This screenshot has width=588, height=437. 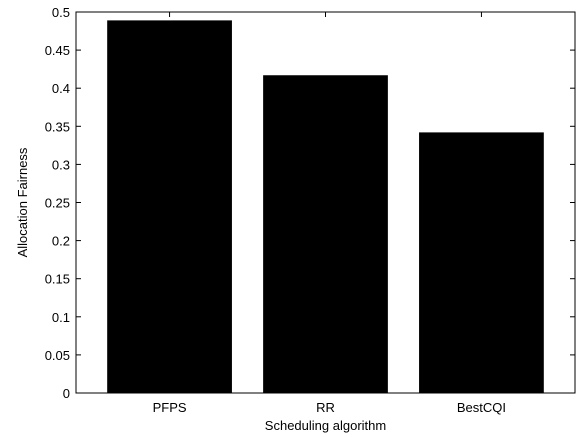 What do you see at coordinates (61, 12) in the screenshot?
I see `y-tick-label: 0.5` at bounding box center [61, 12].